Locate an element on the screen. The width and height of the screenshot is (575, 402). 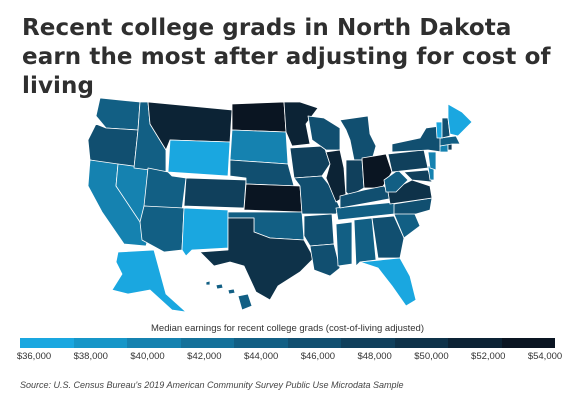
state-me is located at coordinates (460, 120).